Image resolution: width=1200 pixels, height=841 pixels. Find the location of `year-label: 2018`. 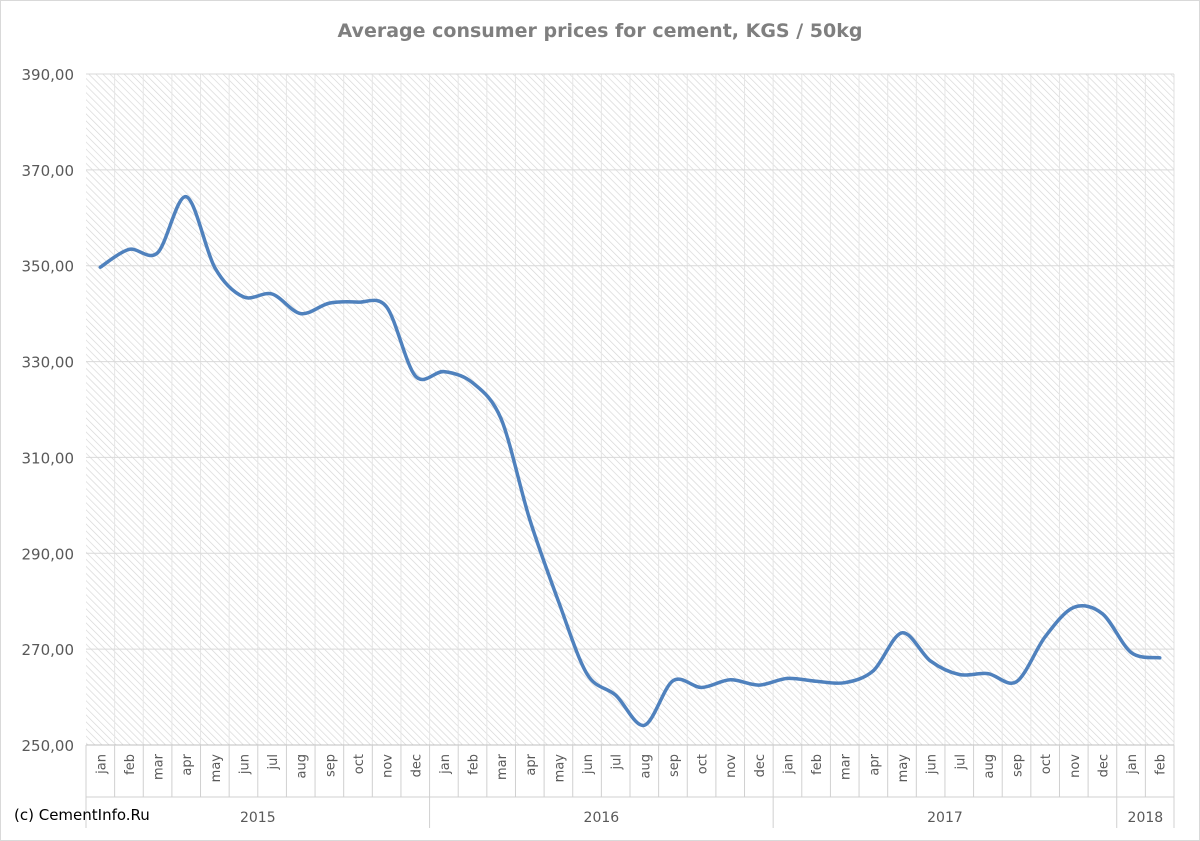

year-label: 2018 is located at coordinates (1146, 818).